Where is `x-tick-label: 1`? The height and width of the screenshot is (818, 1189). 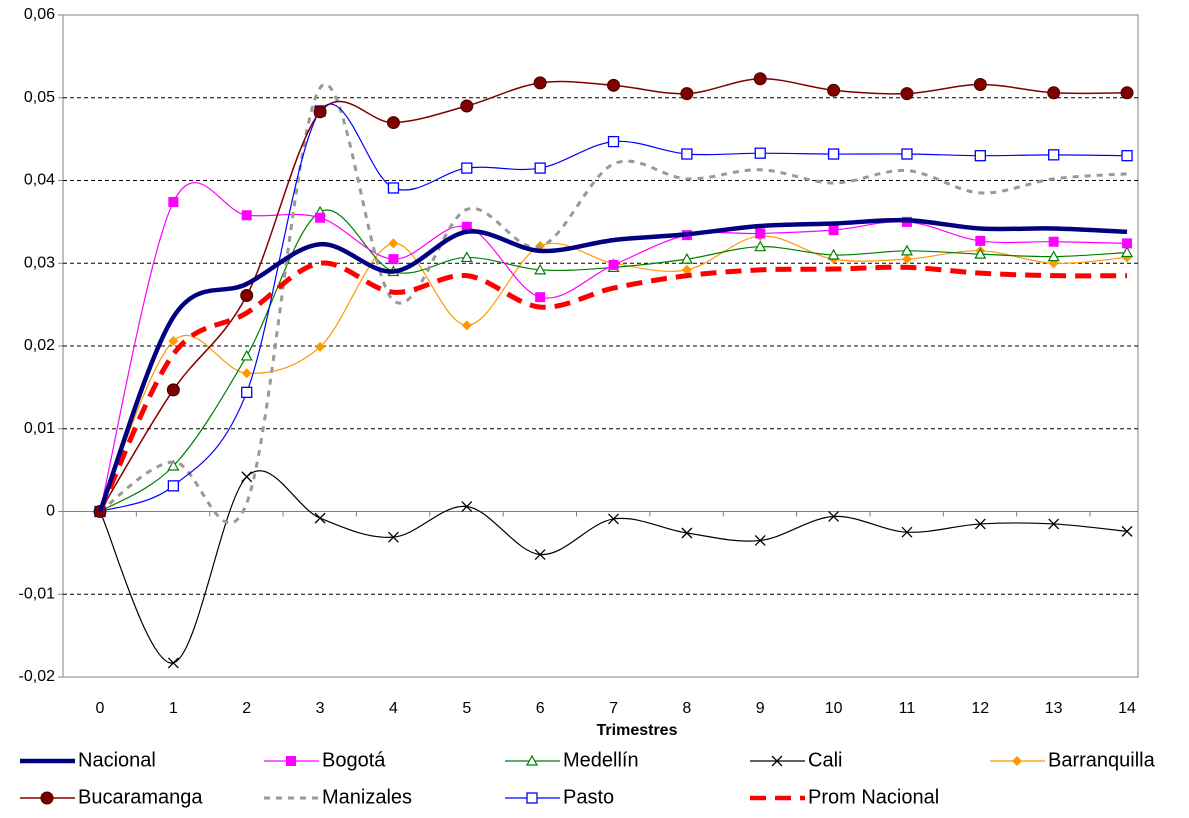
x-tick-label: 1 is located at coordinates (173, 708).